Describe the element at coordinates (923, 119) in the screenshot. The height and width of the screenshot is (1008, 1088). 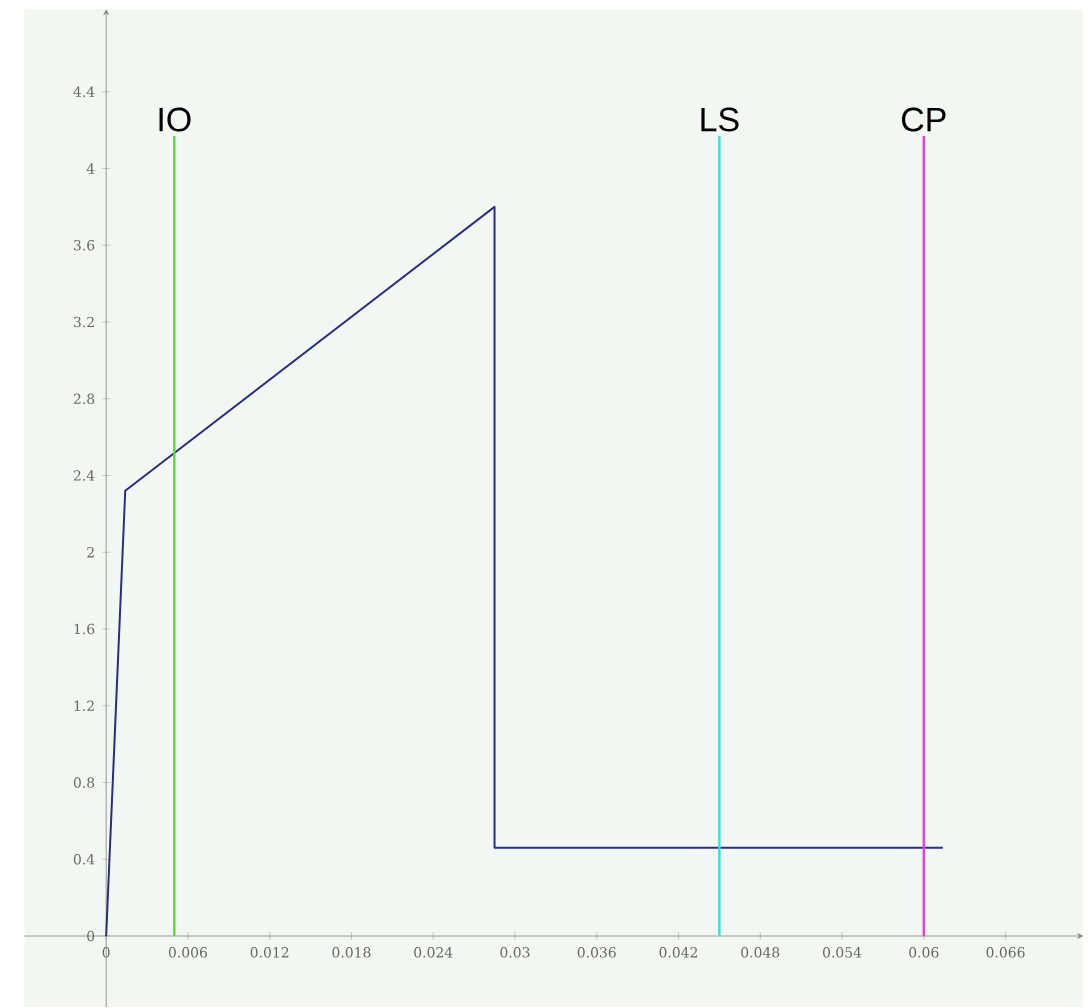
I see `ref-line-label: CP` at that location.